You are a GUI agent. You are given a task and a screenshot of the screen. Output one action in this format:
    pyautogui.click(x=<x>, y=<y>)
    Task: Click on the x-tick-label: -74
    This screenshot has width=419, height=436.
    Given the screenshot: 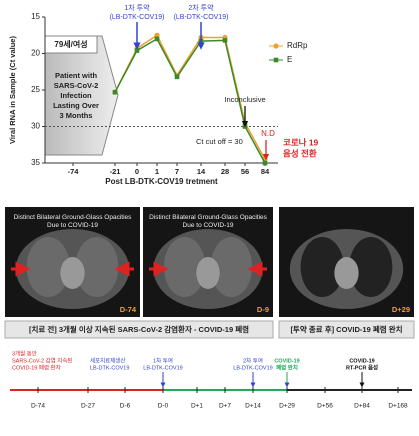 What is the action you would take?
    pyautogui.click(x=74, y=171)
    